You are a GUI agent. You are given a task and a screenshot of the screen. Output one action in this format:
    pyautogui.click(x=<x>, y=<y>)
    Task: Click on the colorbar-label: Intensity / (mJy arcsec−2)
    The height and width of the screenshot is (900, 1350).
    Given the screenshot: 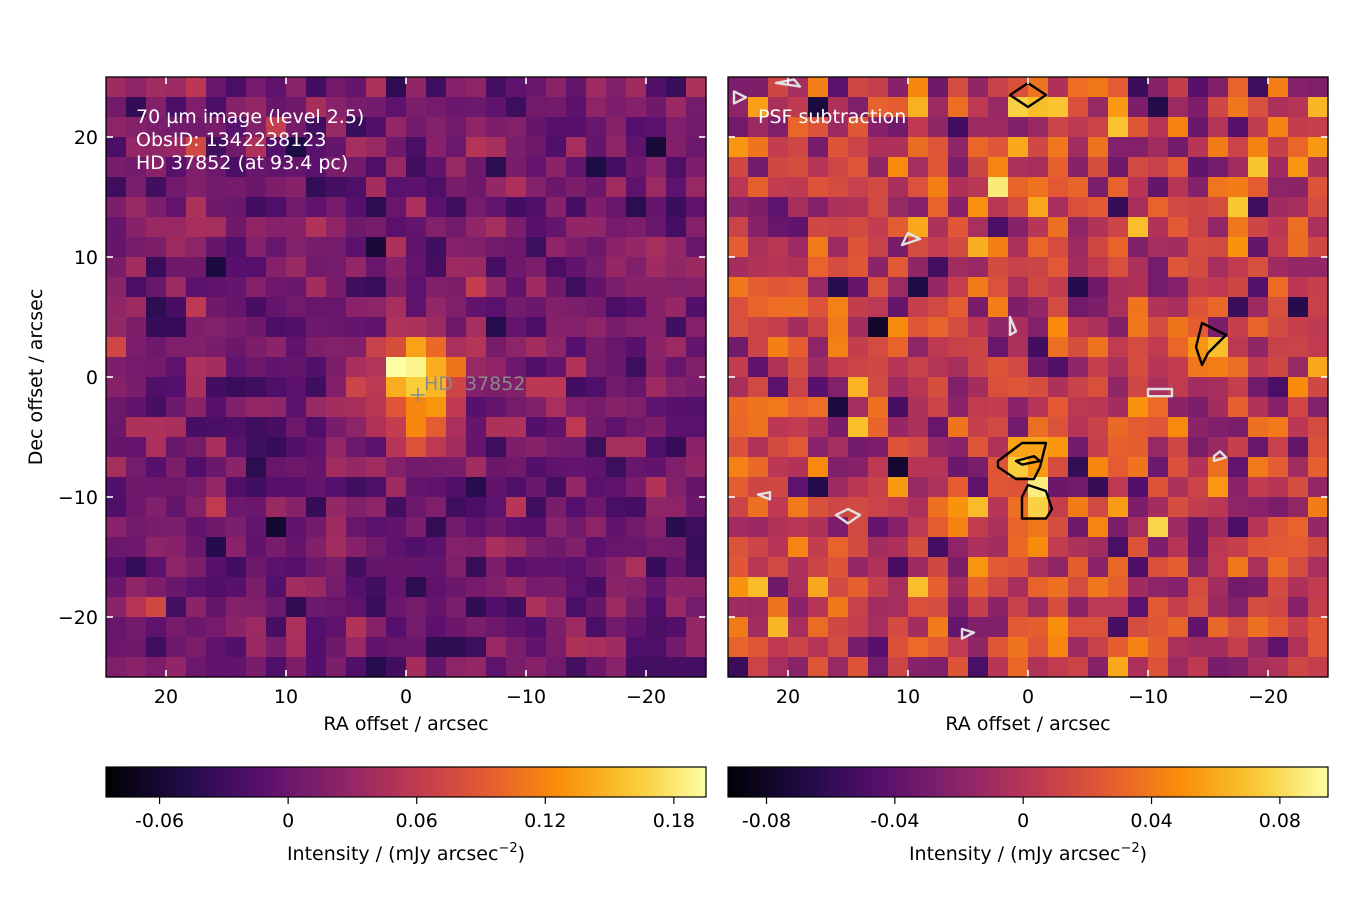 What is the action you would take?
    pyautogui.click(x=406, y=853)
    